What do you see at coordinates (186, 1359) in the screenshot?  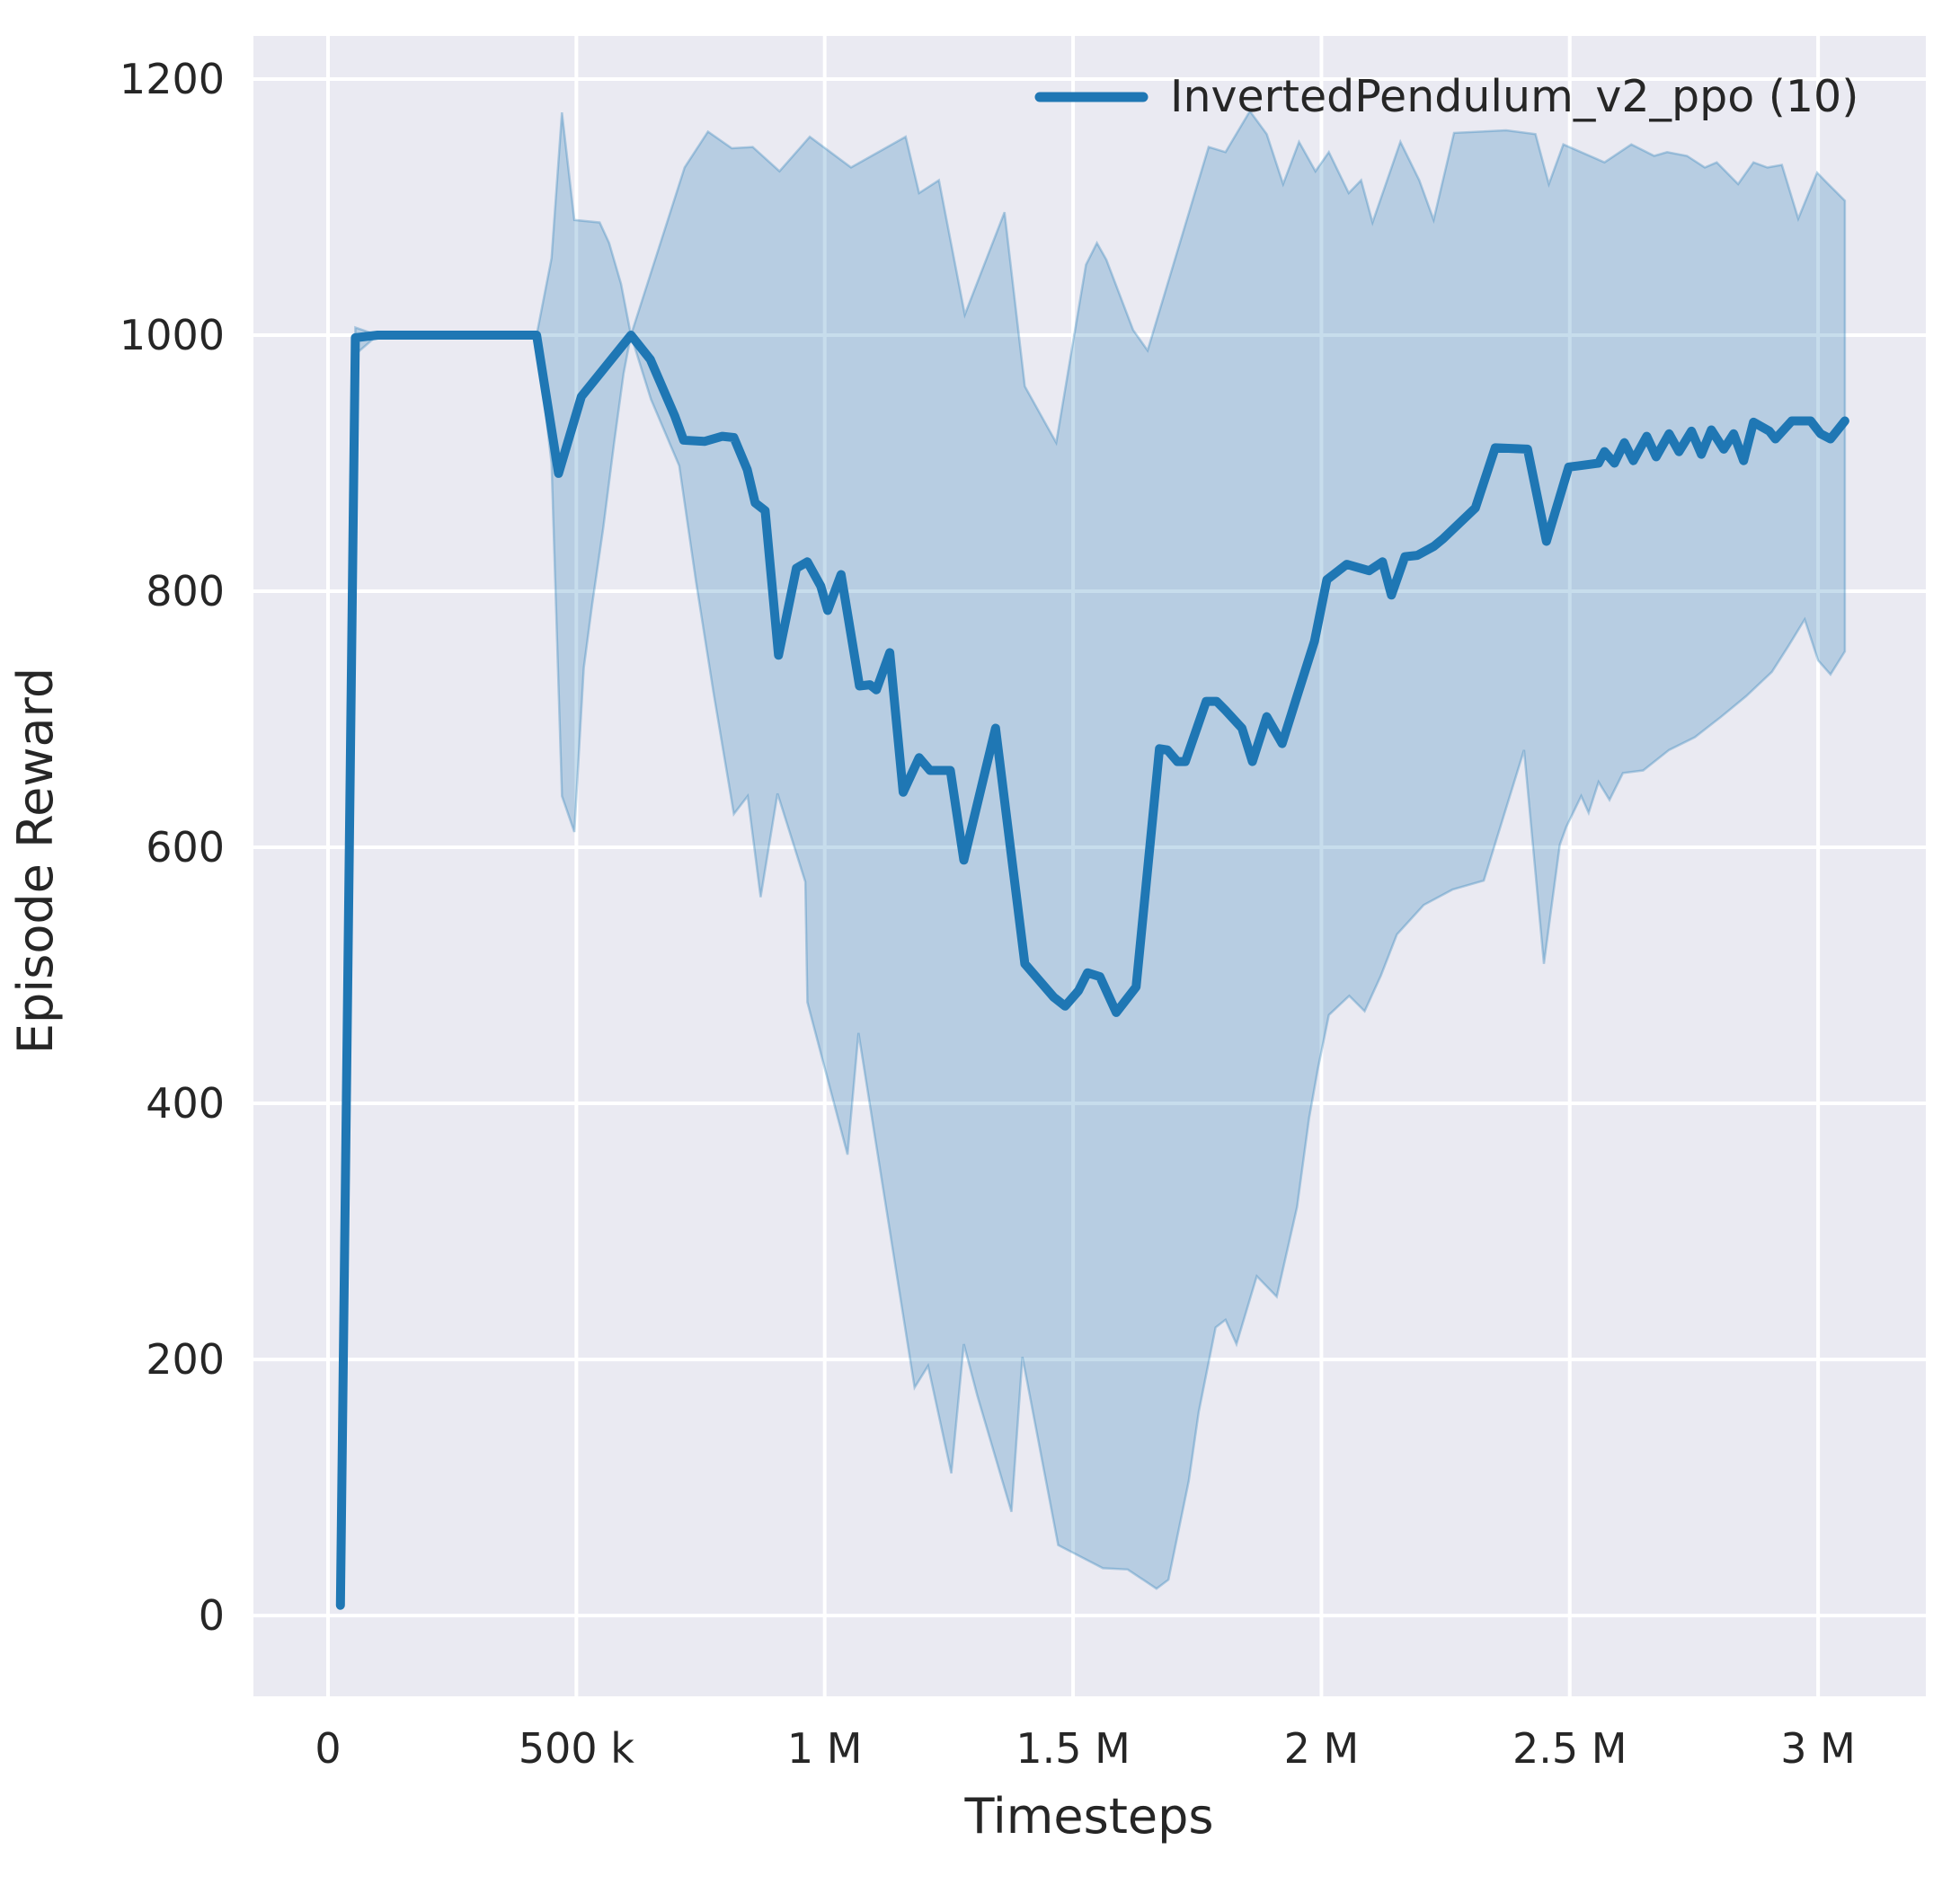 I see `y-tick-label: 200` at bounding box center [186, 1359].